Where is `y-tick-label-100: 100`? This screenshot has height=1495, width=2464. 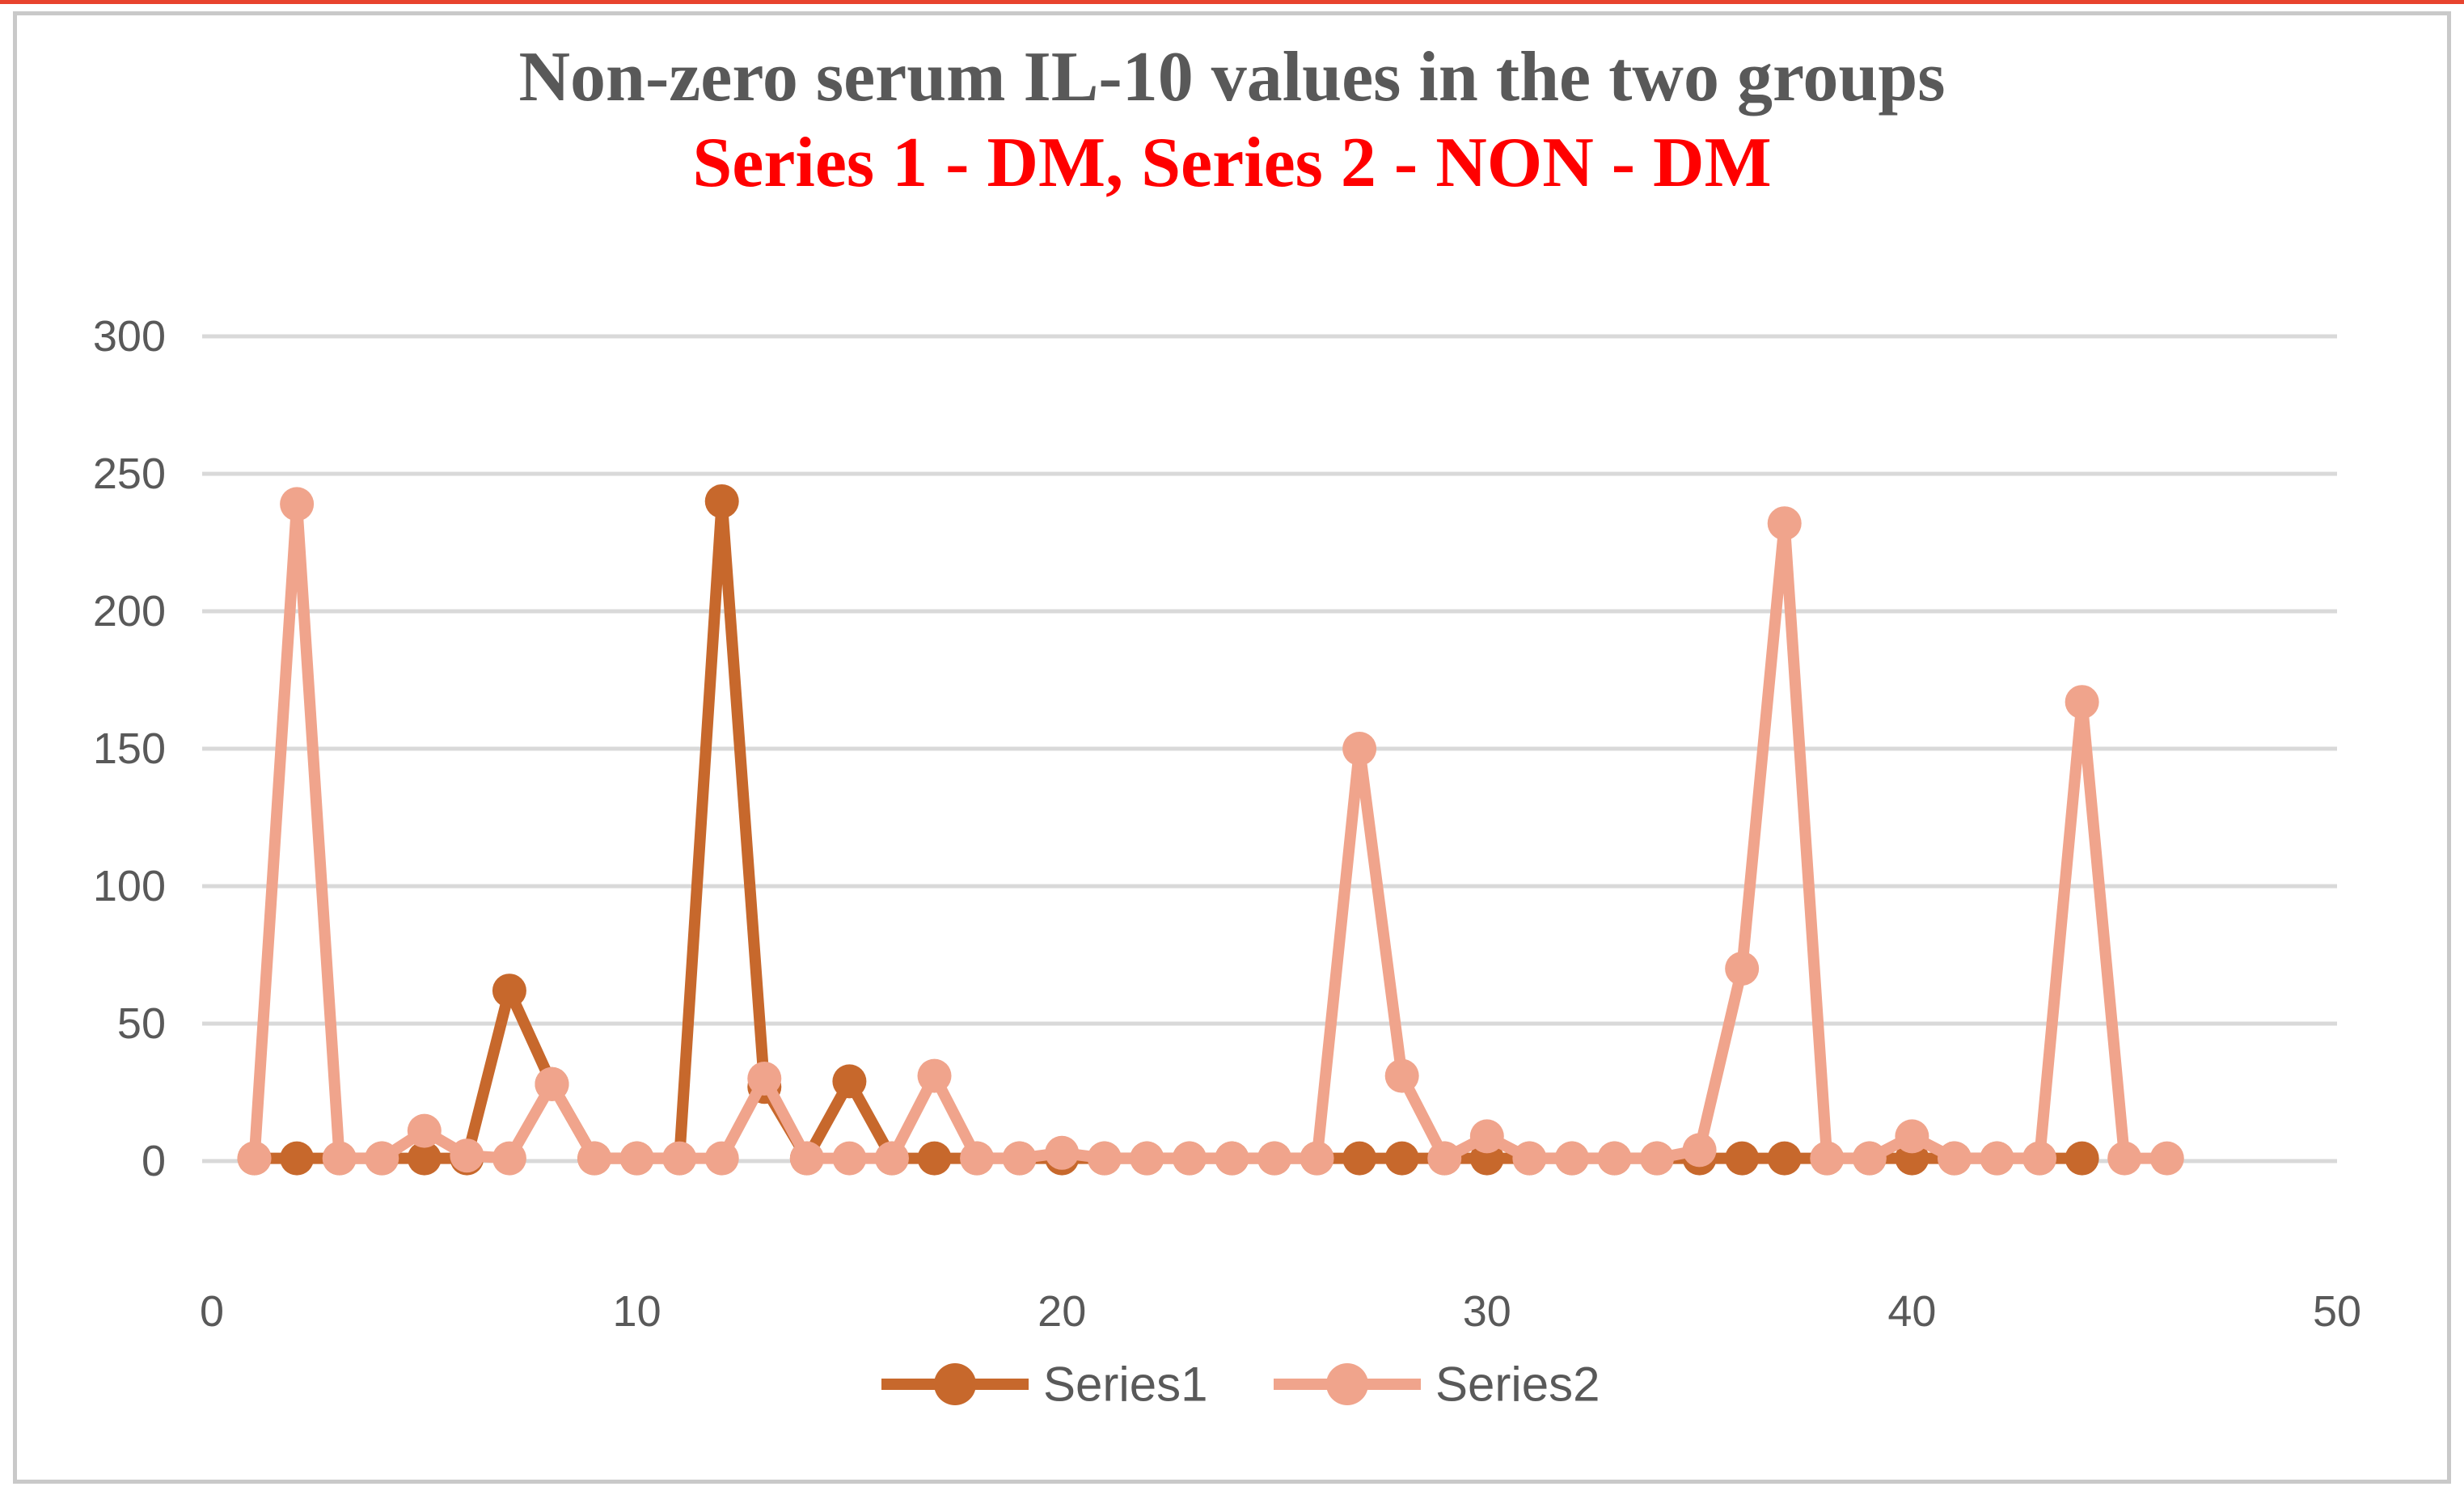 y-tick-label-100: 100 is located at coordinates (129, 886).